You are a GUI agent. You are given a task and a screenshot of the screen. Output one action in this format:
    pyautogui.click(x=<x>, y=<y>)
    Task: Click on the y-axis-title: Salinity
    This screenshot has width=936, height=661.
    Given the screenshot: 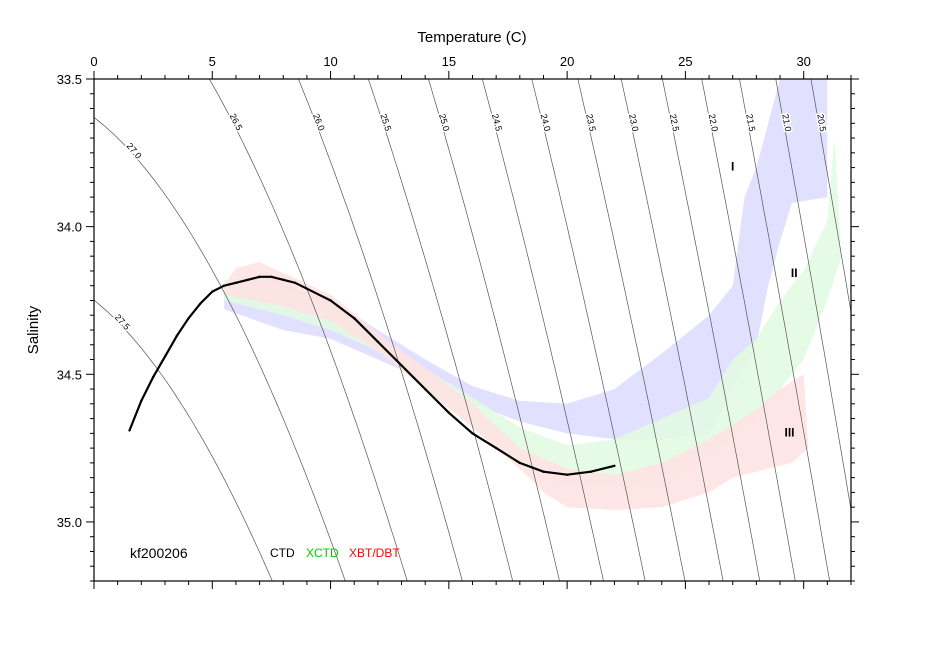 What is the action you would take?
    pyautogui.click(x=33, y=329)
    